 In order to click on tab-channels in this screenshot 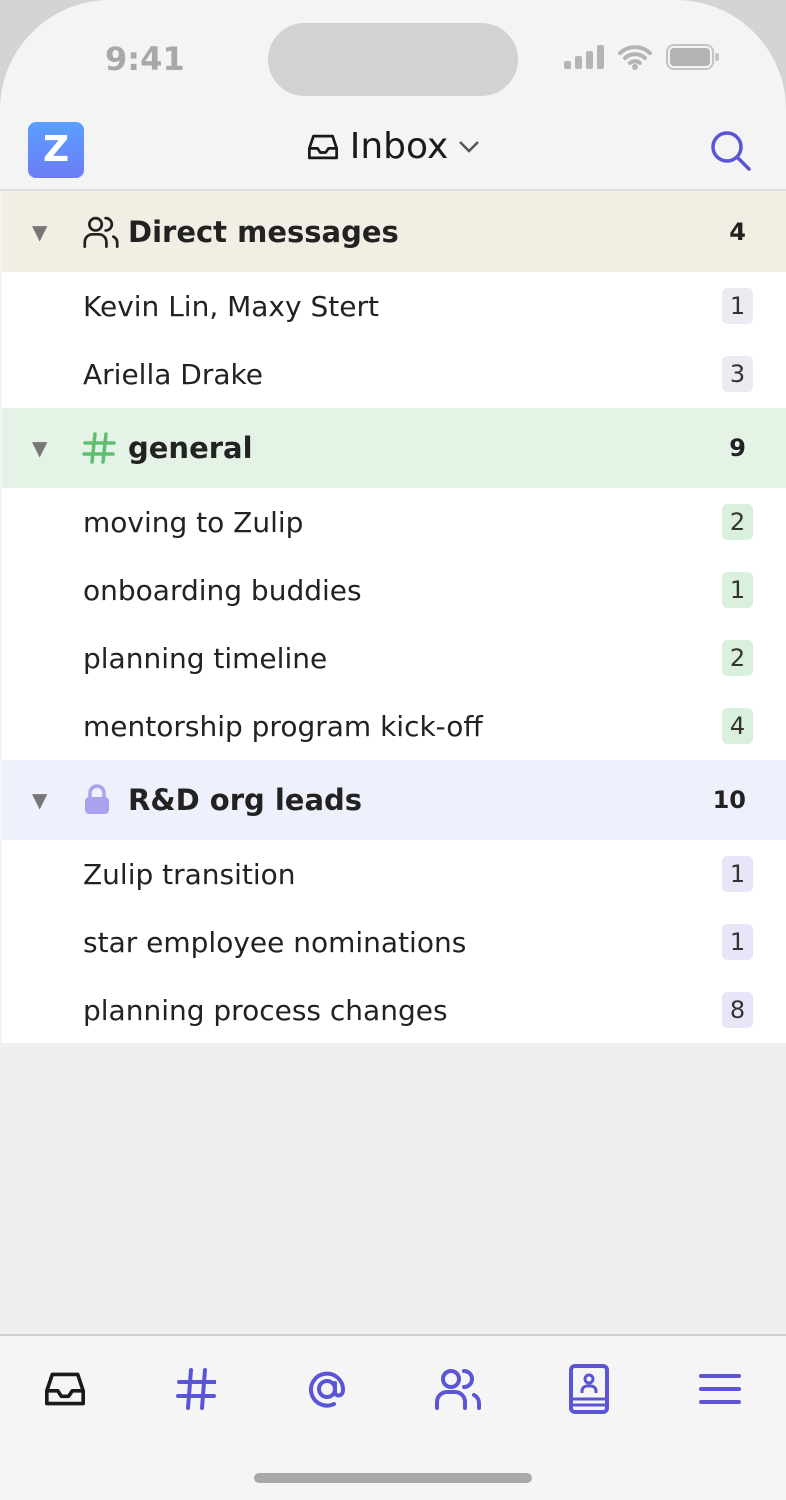, I will do `click(196, 1389)`.